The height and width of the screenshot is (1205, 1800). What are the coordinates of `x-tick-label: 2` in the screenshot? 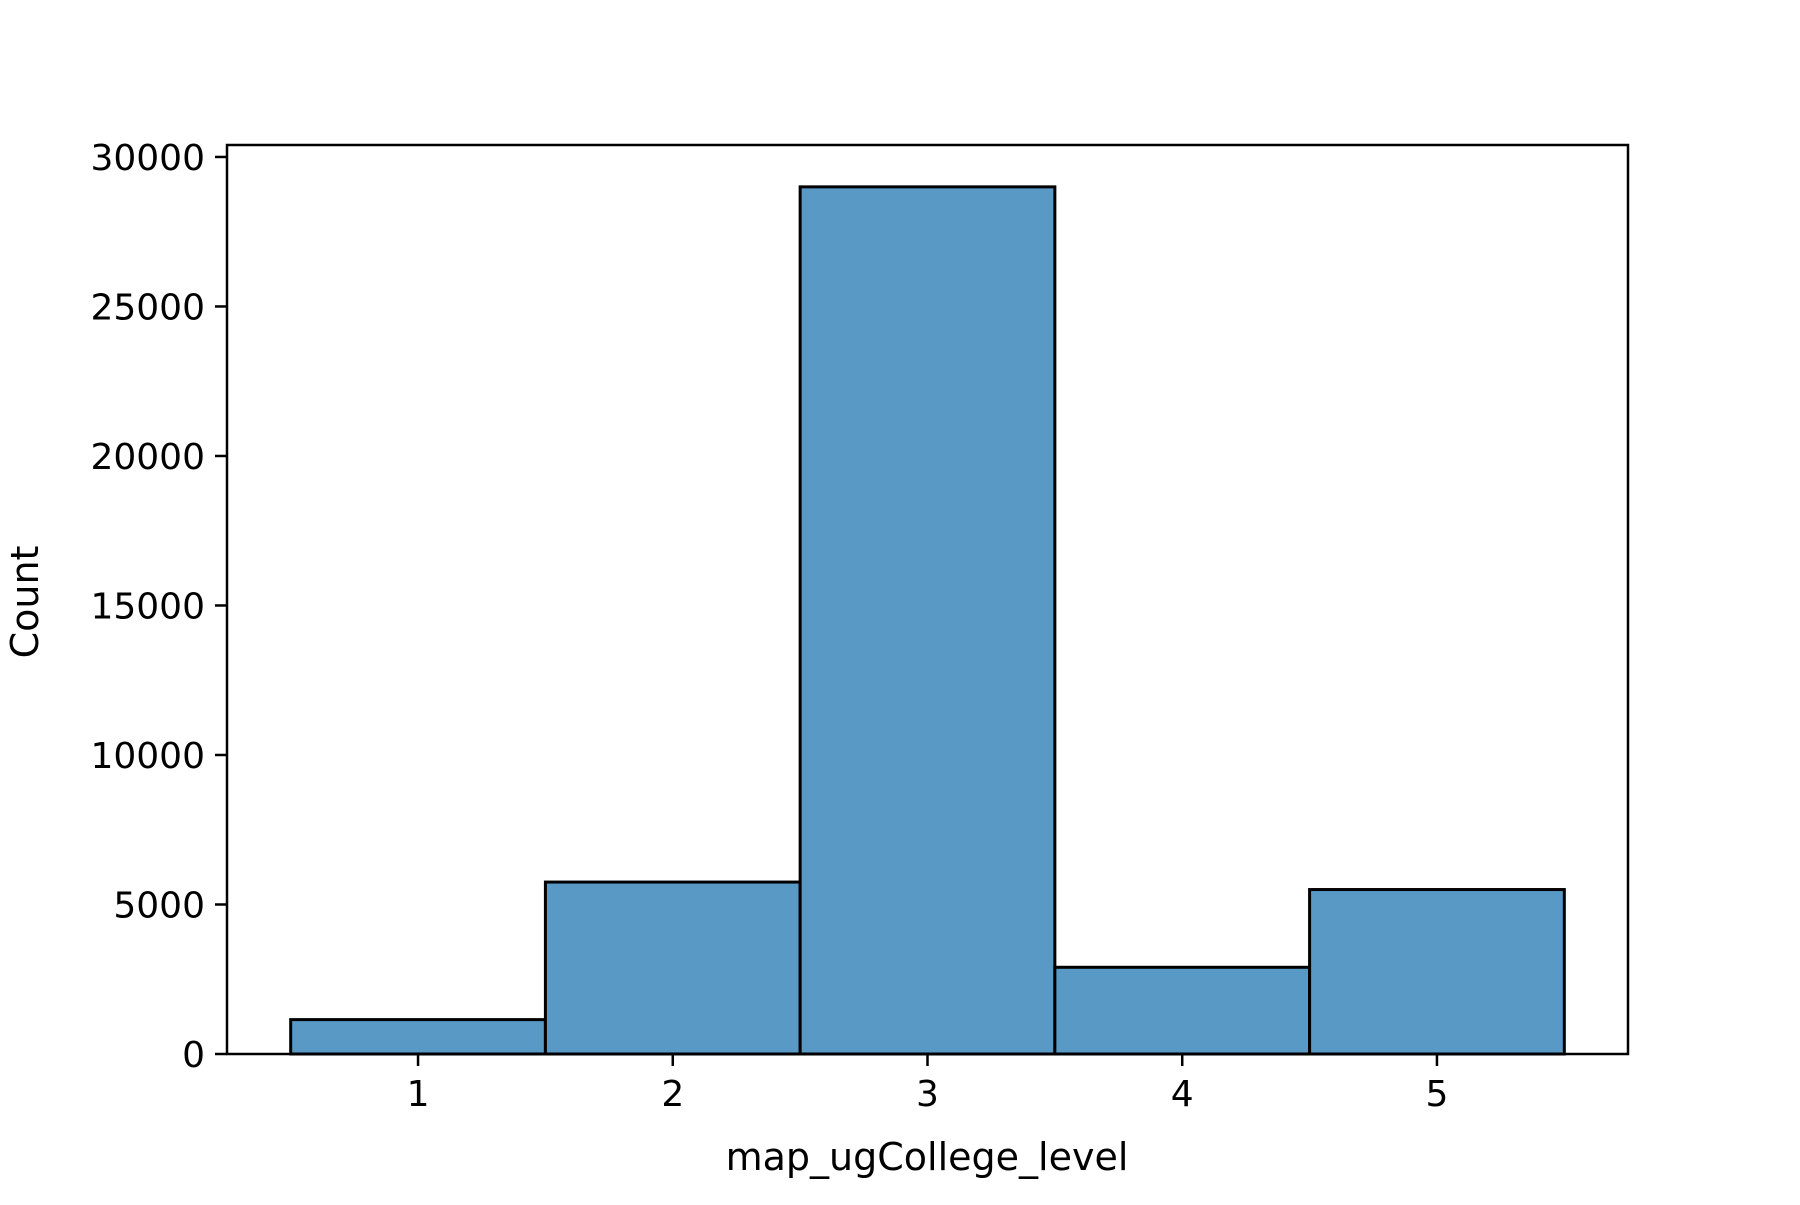 It's located at (672, 1094).